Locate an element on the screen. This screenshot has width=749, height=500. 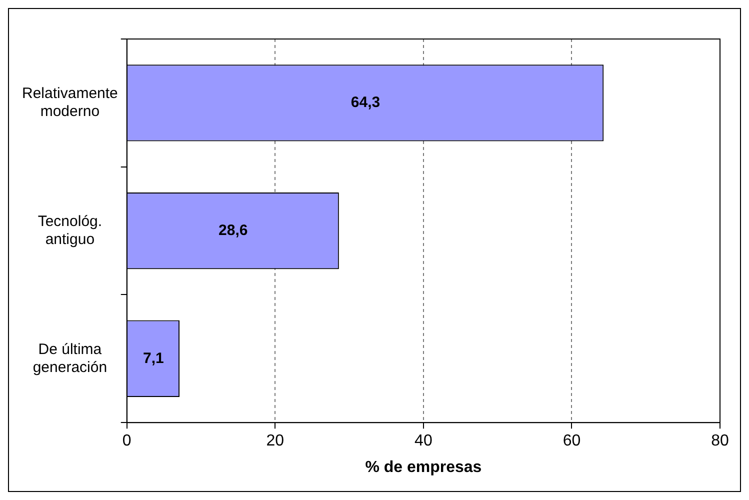
x-tick-label: 40 is located at coordinates (423, 441).